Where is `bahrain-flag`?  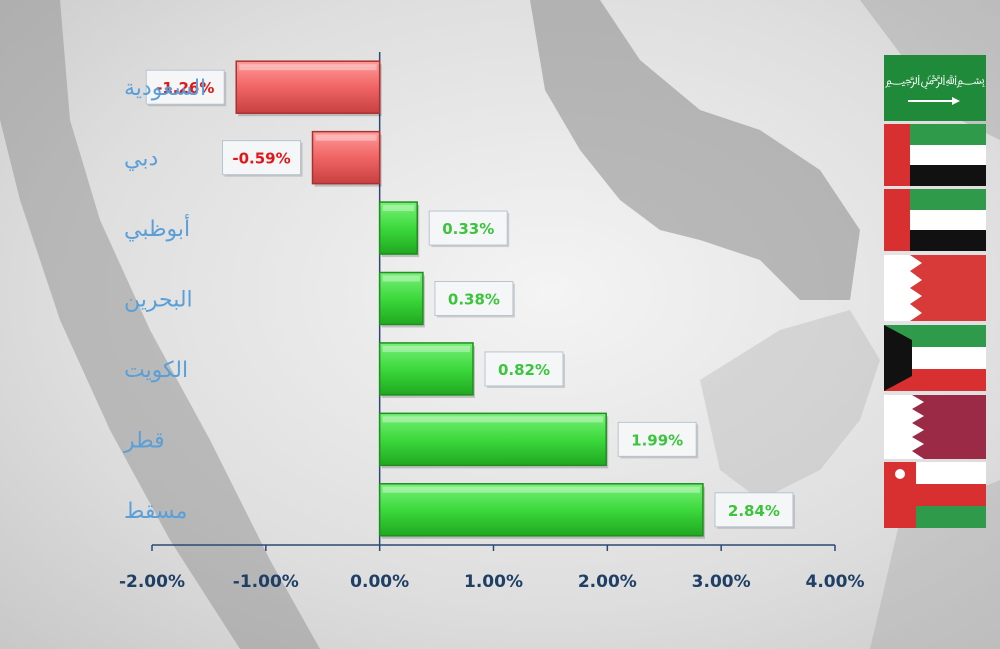 bahrain-flag is located at coordinates (935, 288).